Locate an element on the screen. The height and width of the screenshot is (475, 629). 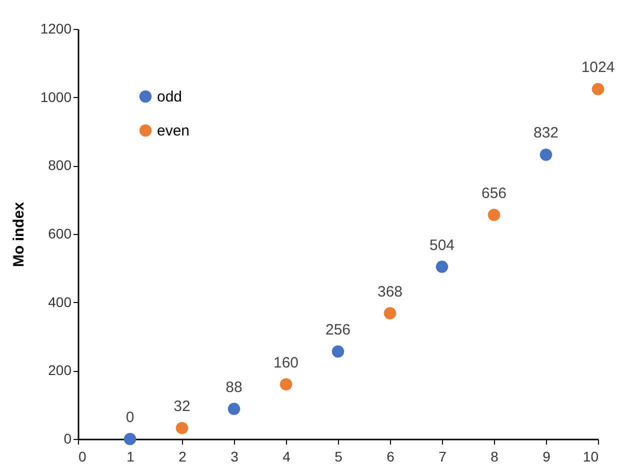
data-label: 1024 is located at coordinates (598, 67).